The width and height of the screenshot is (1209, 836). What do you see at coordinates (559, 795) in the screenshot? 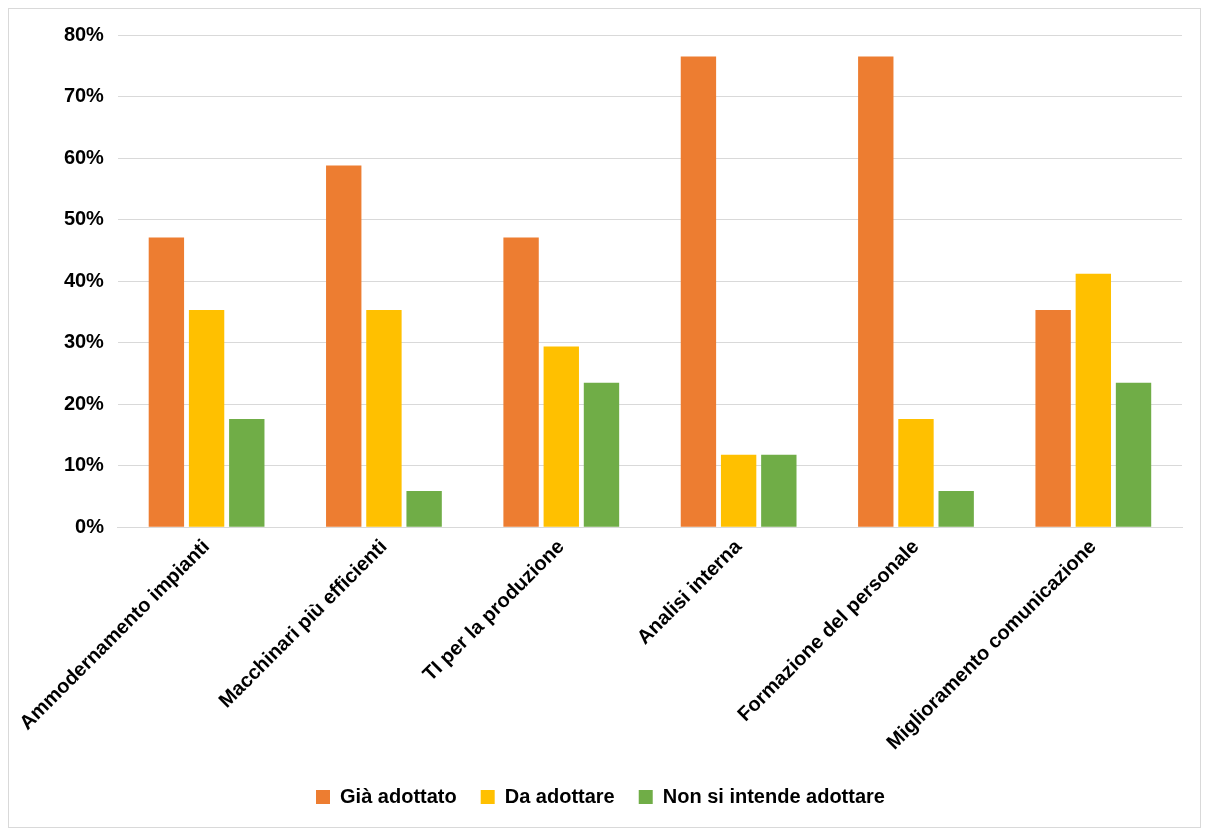
I see `legend-label: Da adottare` at bounding box center [559, 795].